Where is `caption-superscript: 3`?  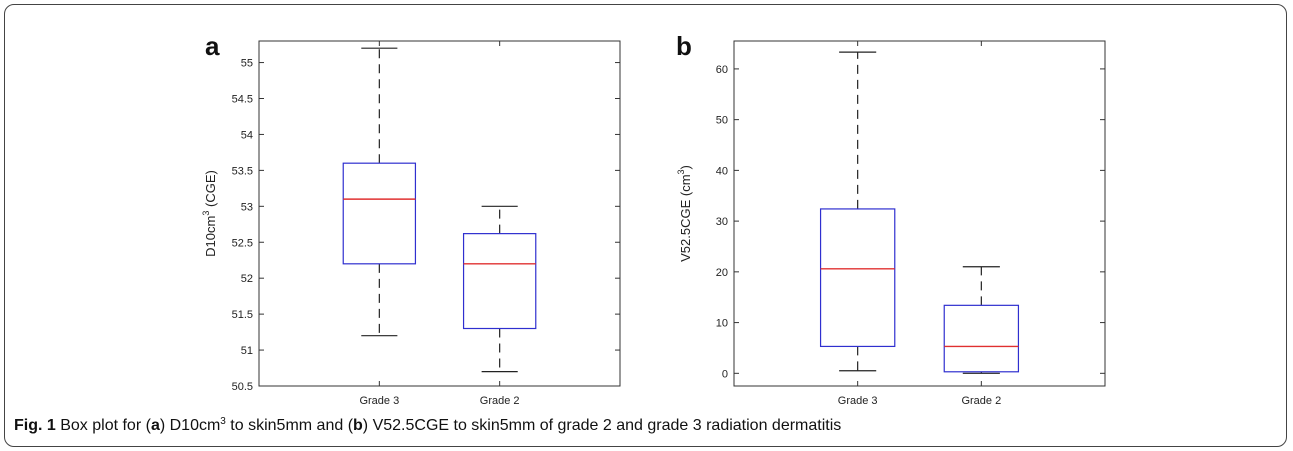
caption-superscript: 3 is located at coordinates (223, 421).